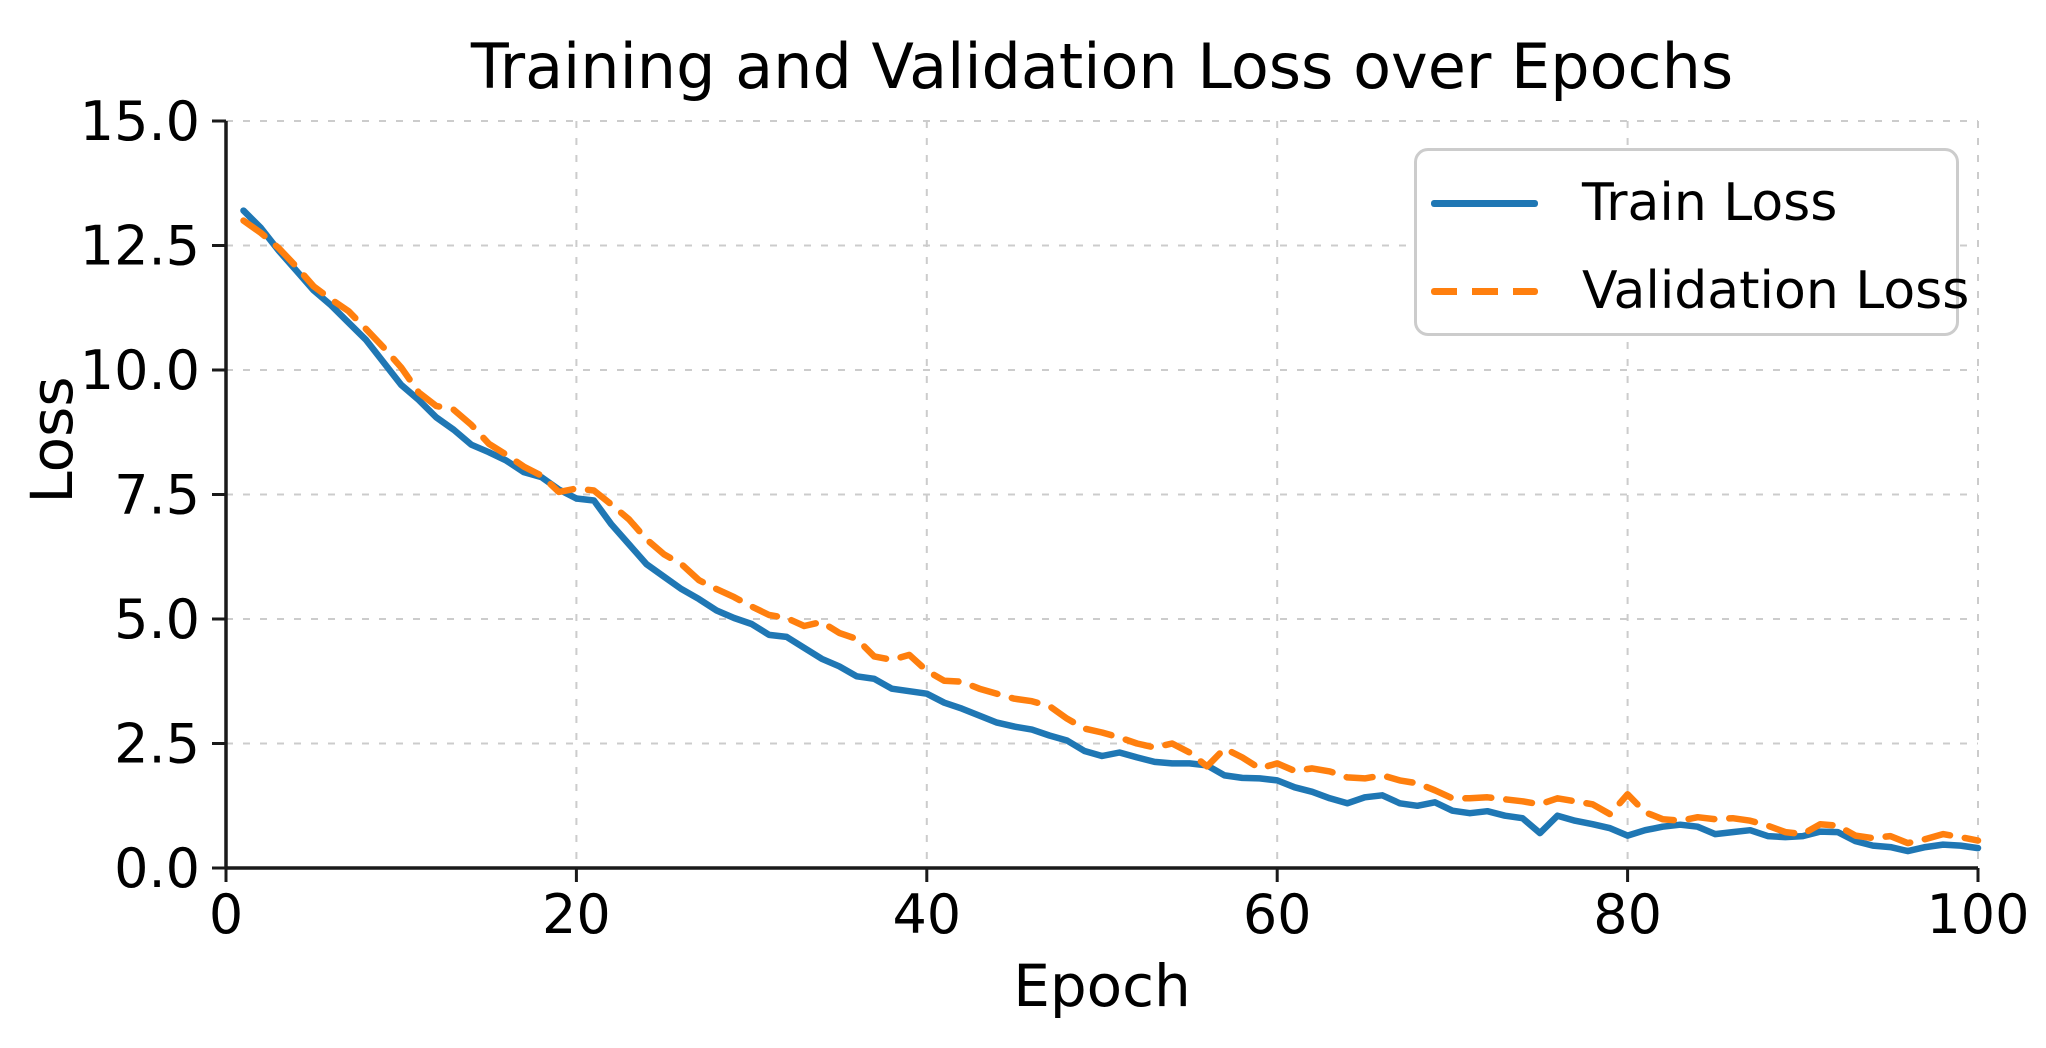 The image size is (2046, 1048). I want to click on y-tick-label: 7.5, so click(157, 495).